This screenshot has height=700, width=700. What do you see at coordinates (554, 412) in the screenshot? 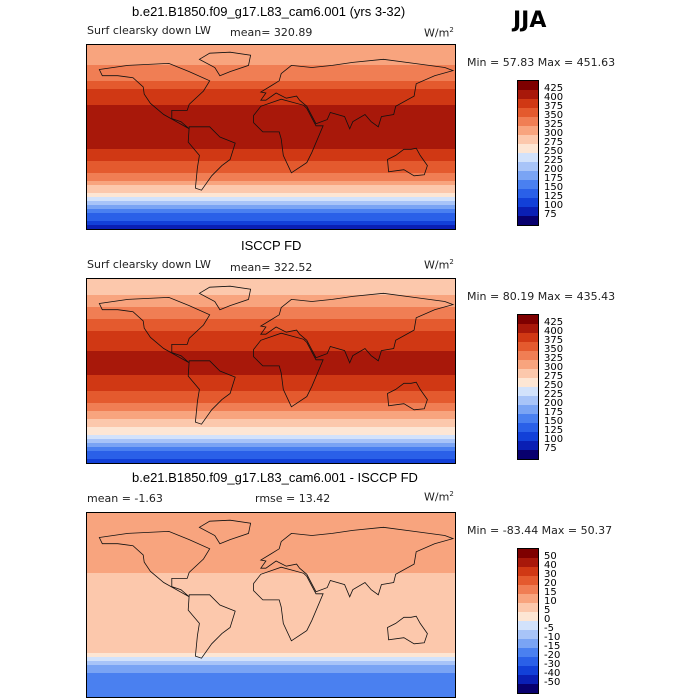
I see `colorbar-tick-label: 175` at bounding box center [554, 412].